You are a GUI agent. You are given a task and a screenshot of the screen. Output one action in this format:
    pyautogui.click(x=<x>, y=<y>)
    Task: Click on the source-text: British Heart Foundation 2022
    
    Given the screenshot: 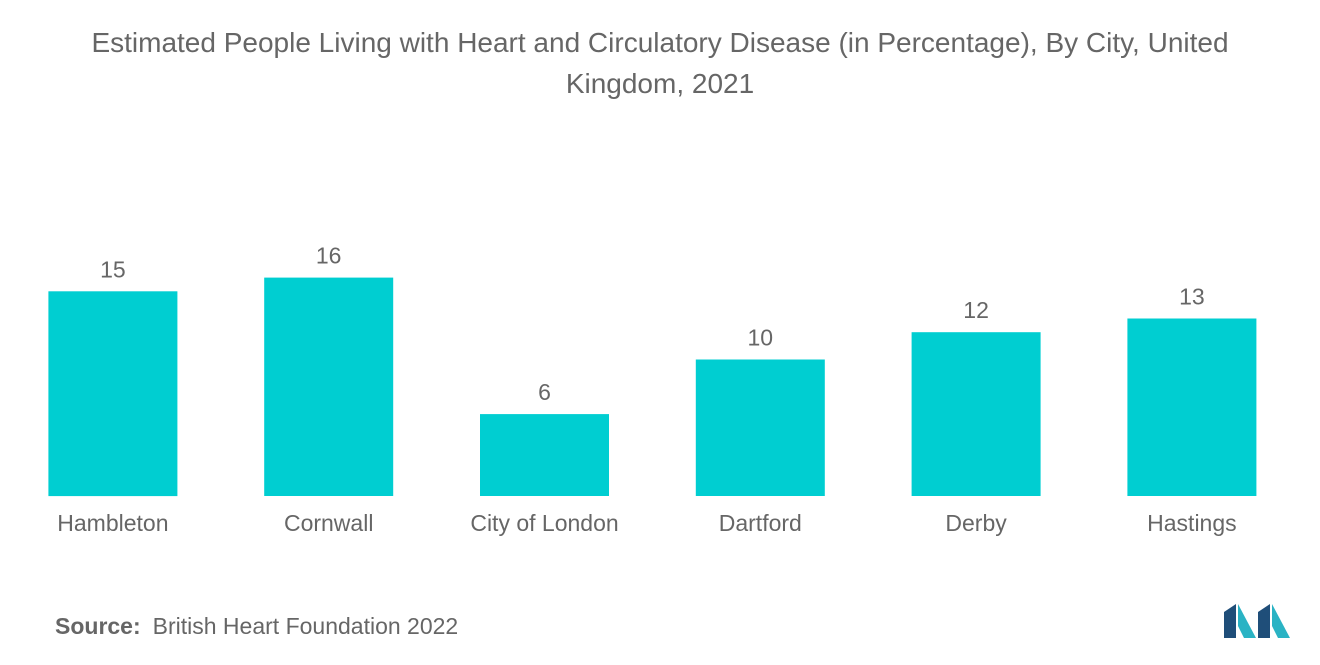 What is the action you would take?
    pyautogui.click(x=305, y=626)
    